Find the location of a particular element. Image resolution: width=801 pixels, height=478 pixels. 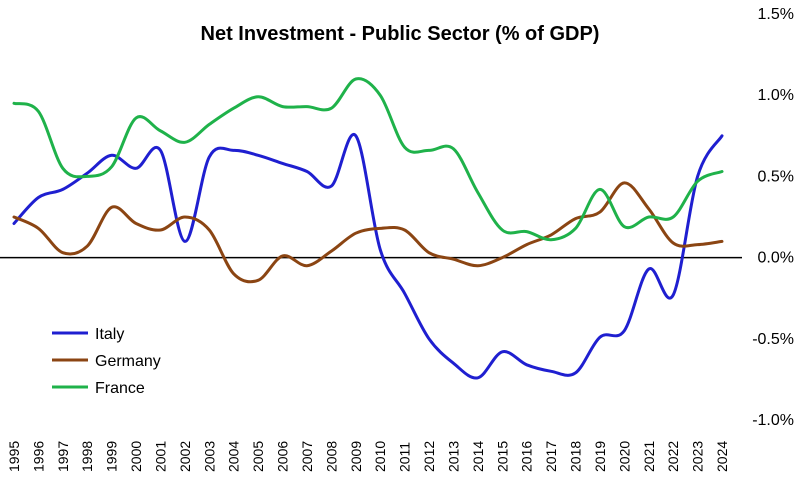

x-tick-label: 2014 is located at coordinates (478, 456).